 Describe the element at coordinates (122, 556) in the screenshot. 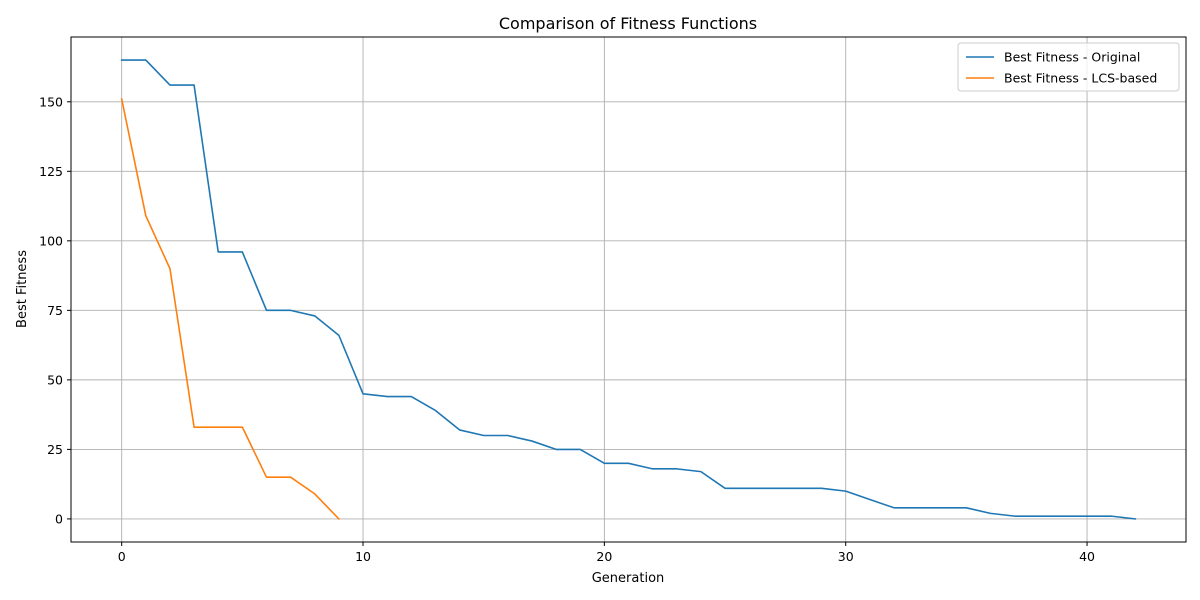

I see `x-tick-label: 0` at that location.